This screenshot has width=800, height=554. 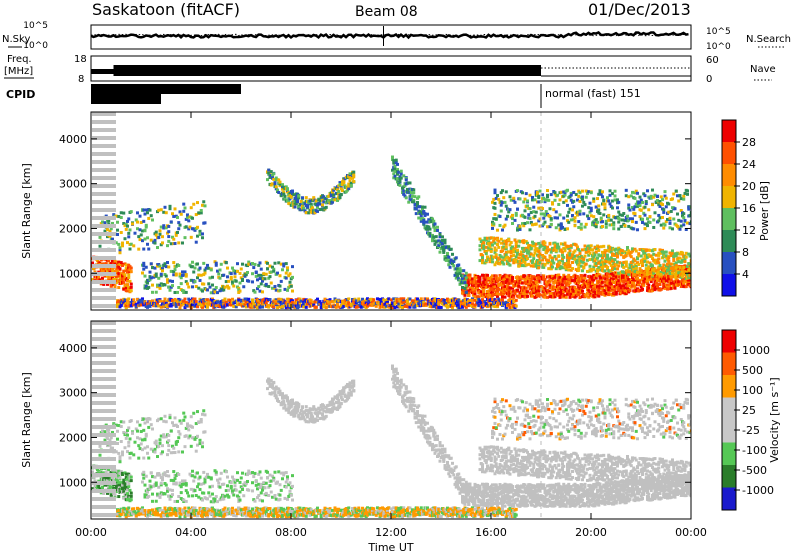 What do you see at coordinates (18, 71) in the screenshot?
I see `freq-unit-label: [MHz]` at bounding box center [18, 71].